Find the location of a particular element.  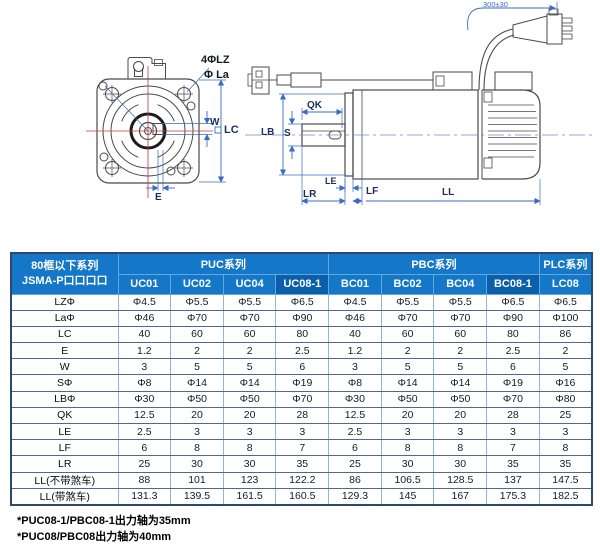

series-title-line2: JSMA-P口口口口 is located at coordinates (64, 280).